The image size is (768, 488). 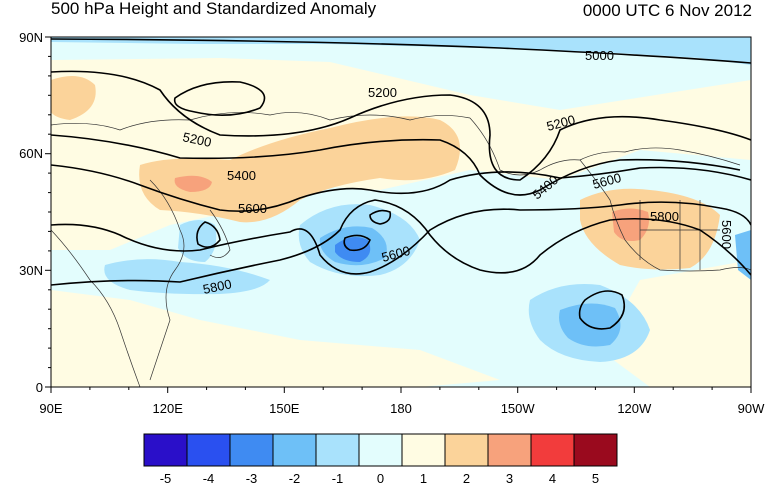 What do you see at coordinates (561, 123) in the screenshot?
I see `contour-label-5200-c: 5200` at bounding box center [561, 123].